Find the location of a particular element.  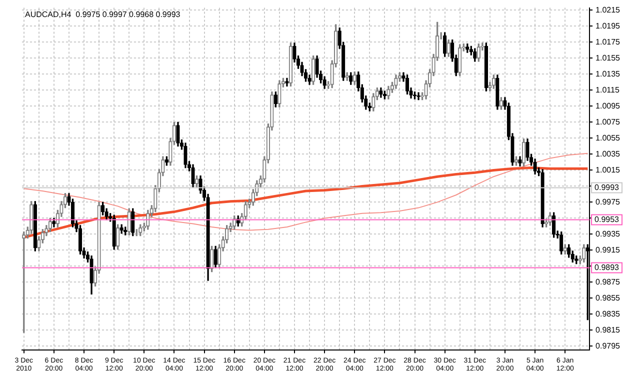

y-tick-label: 1.0175 is located at coordinates (608, 41).